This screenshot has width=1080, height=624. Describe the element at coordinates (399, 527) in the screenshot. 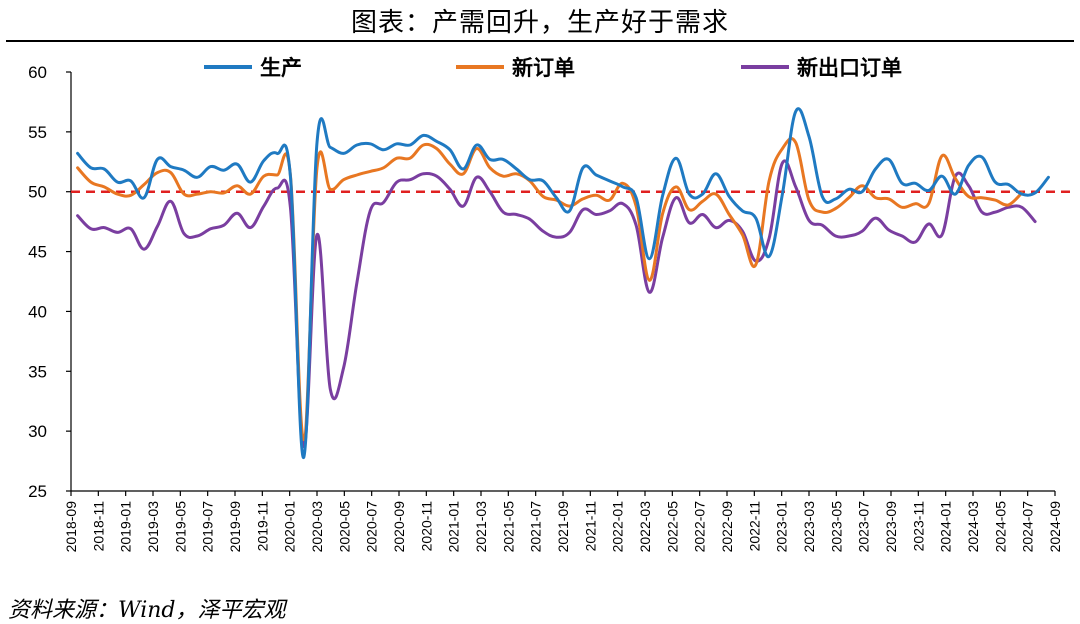

I see `x-tick-label: 2020-09` at that location.